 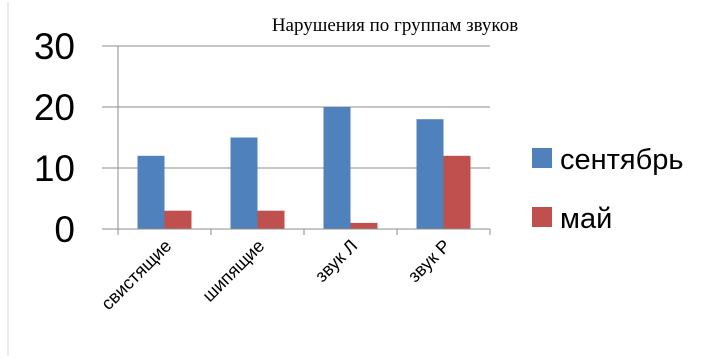 I want to click on y-tick-labels: 0 10 20 30, so click(x=54, y=138).